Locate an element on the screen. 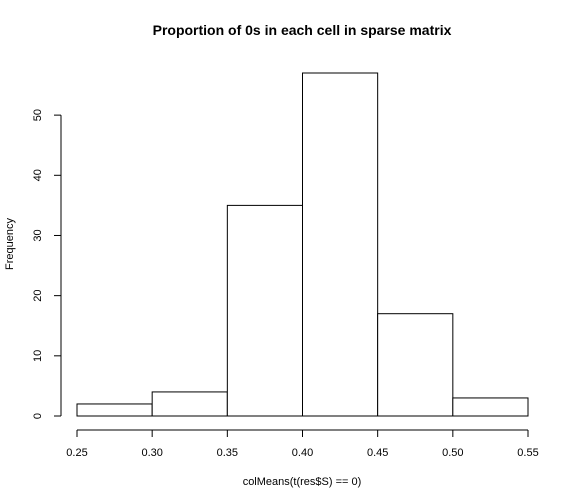 The image size is (576, 504). x-tick-label: 0.45 is located at coordinates (377, 453).